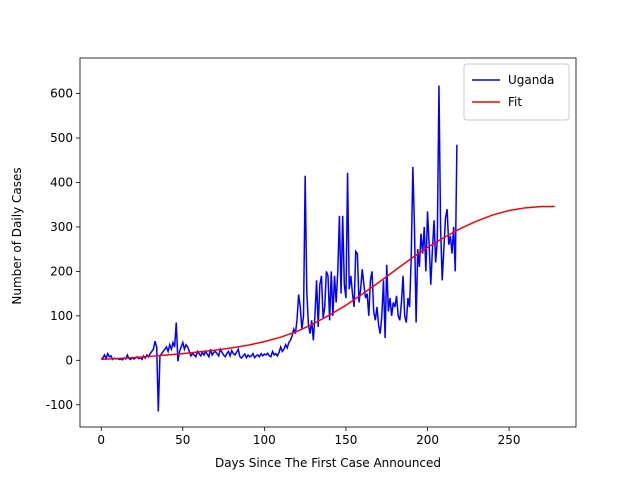 This screenshot has width=640, height=484. I want to click on x-tick-label: 150, so click(345, 440).